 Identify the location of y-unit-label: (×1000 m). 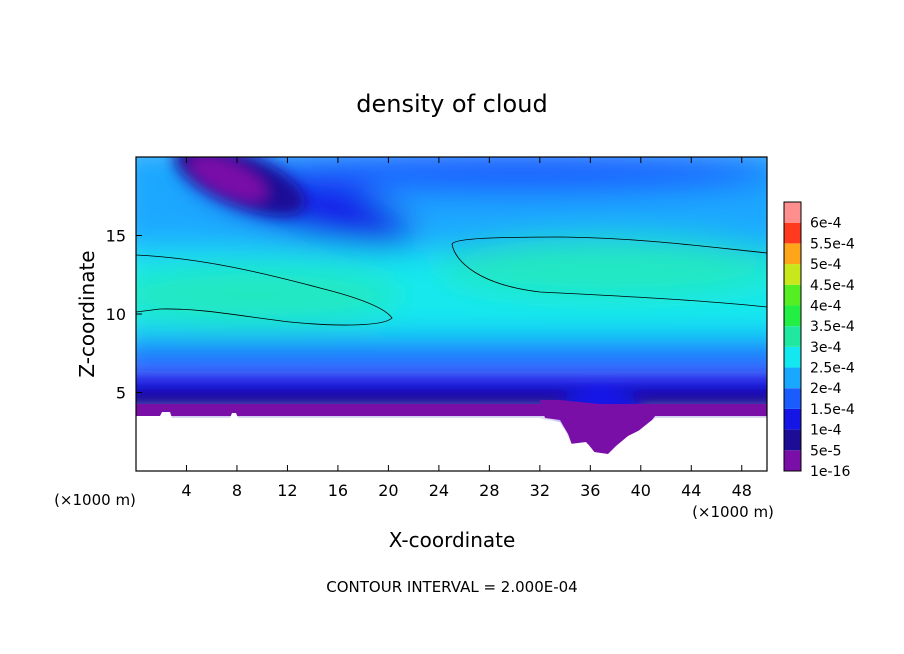
(95, 500).